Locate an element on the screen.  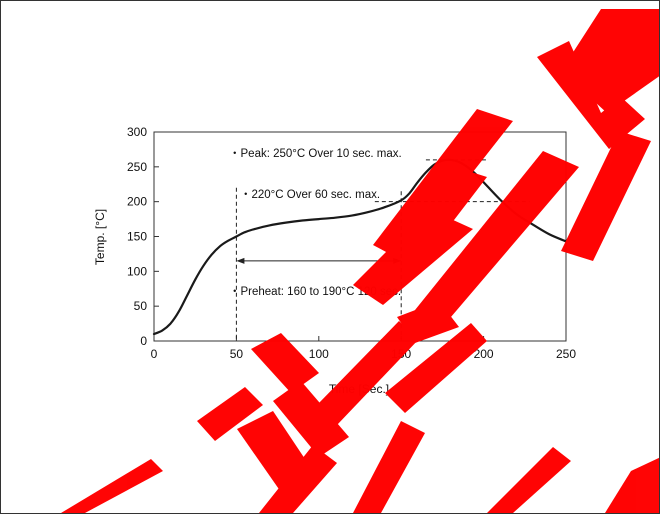
y-tick-label: 200 is located at coordinates (137, 202).